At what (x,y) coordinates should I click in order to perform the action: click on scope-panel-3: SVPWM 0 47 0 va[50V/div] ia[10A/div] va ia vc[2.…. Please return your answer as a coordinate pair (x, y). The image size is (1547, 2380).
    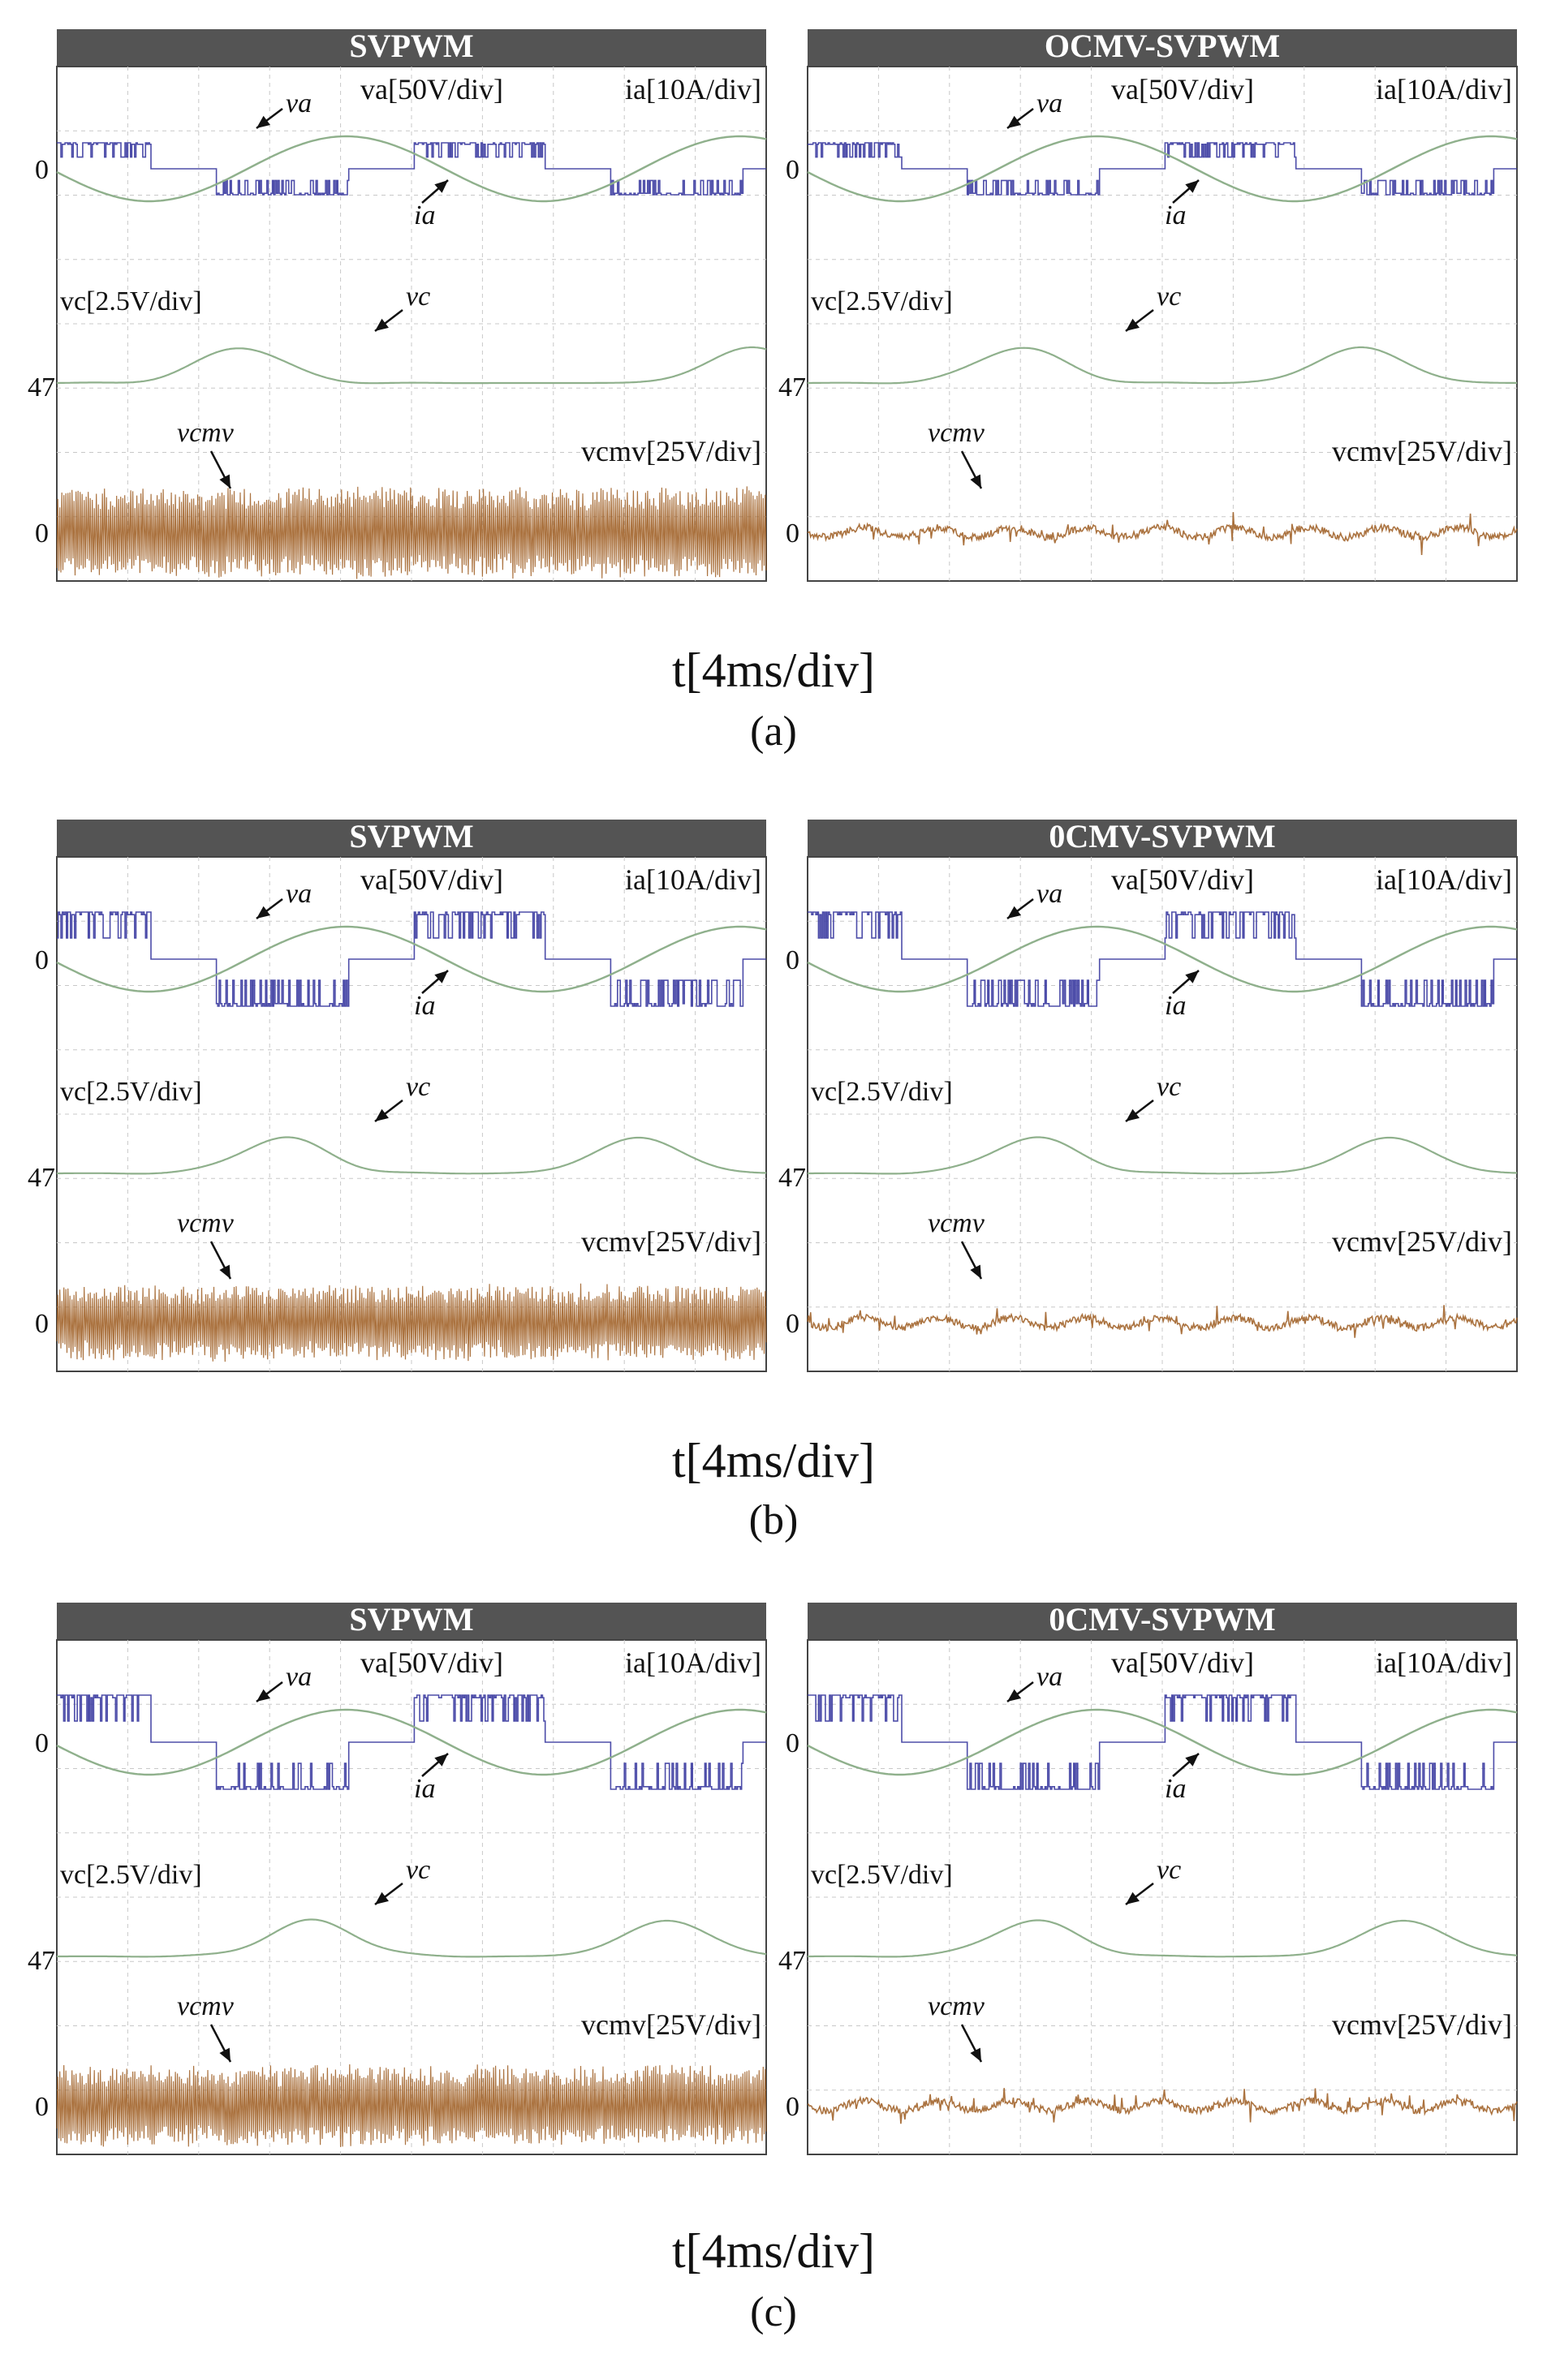
    Looking at the image, I should click on (397, 1095).